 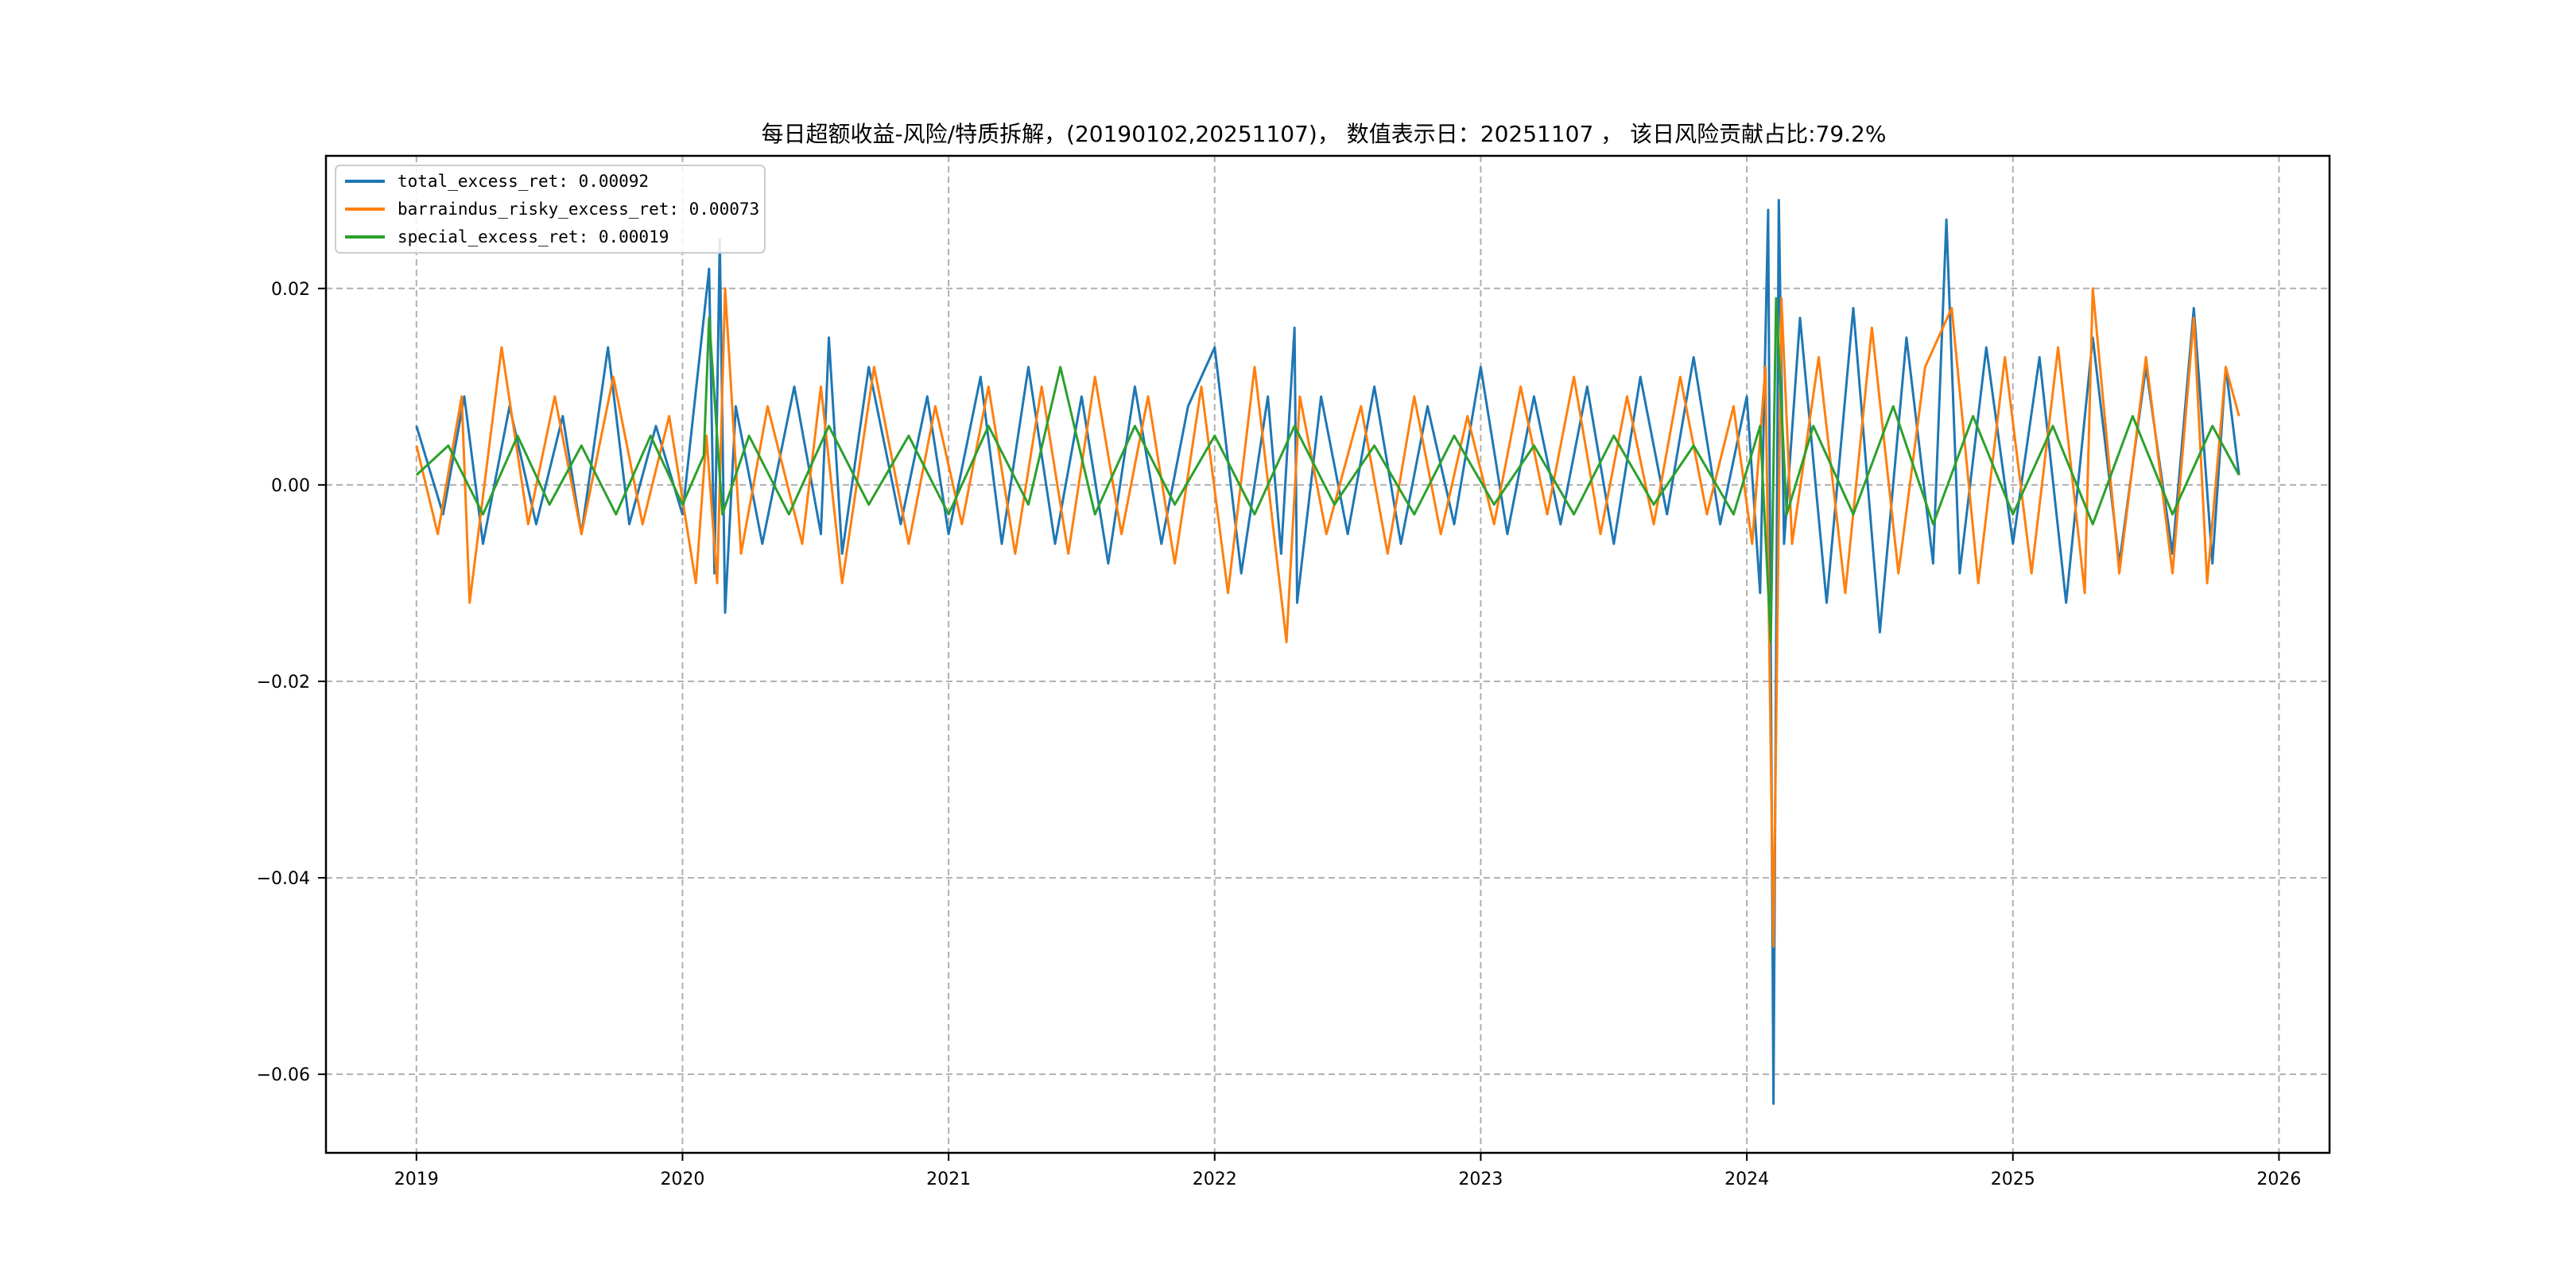 I want to click on legend-label-barraindus_risky_excess_ret: barraindus_risky_excess_ret: 0.00073, so click(x=579, y=210).